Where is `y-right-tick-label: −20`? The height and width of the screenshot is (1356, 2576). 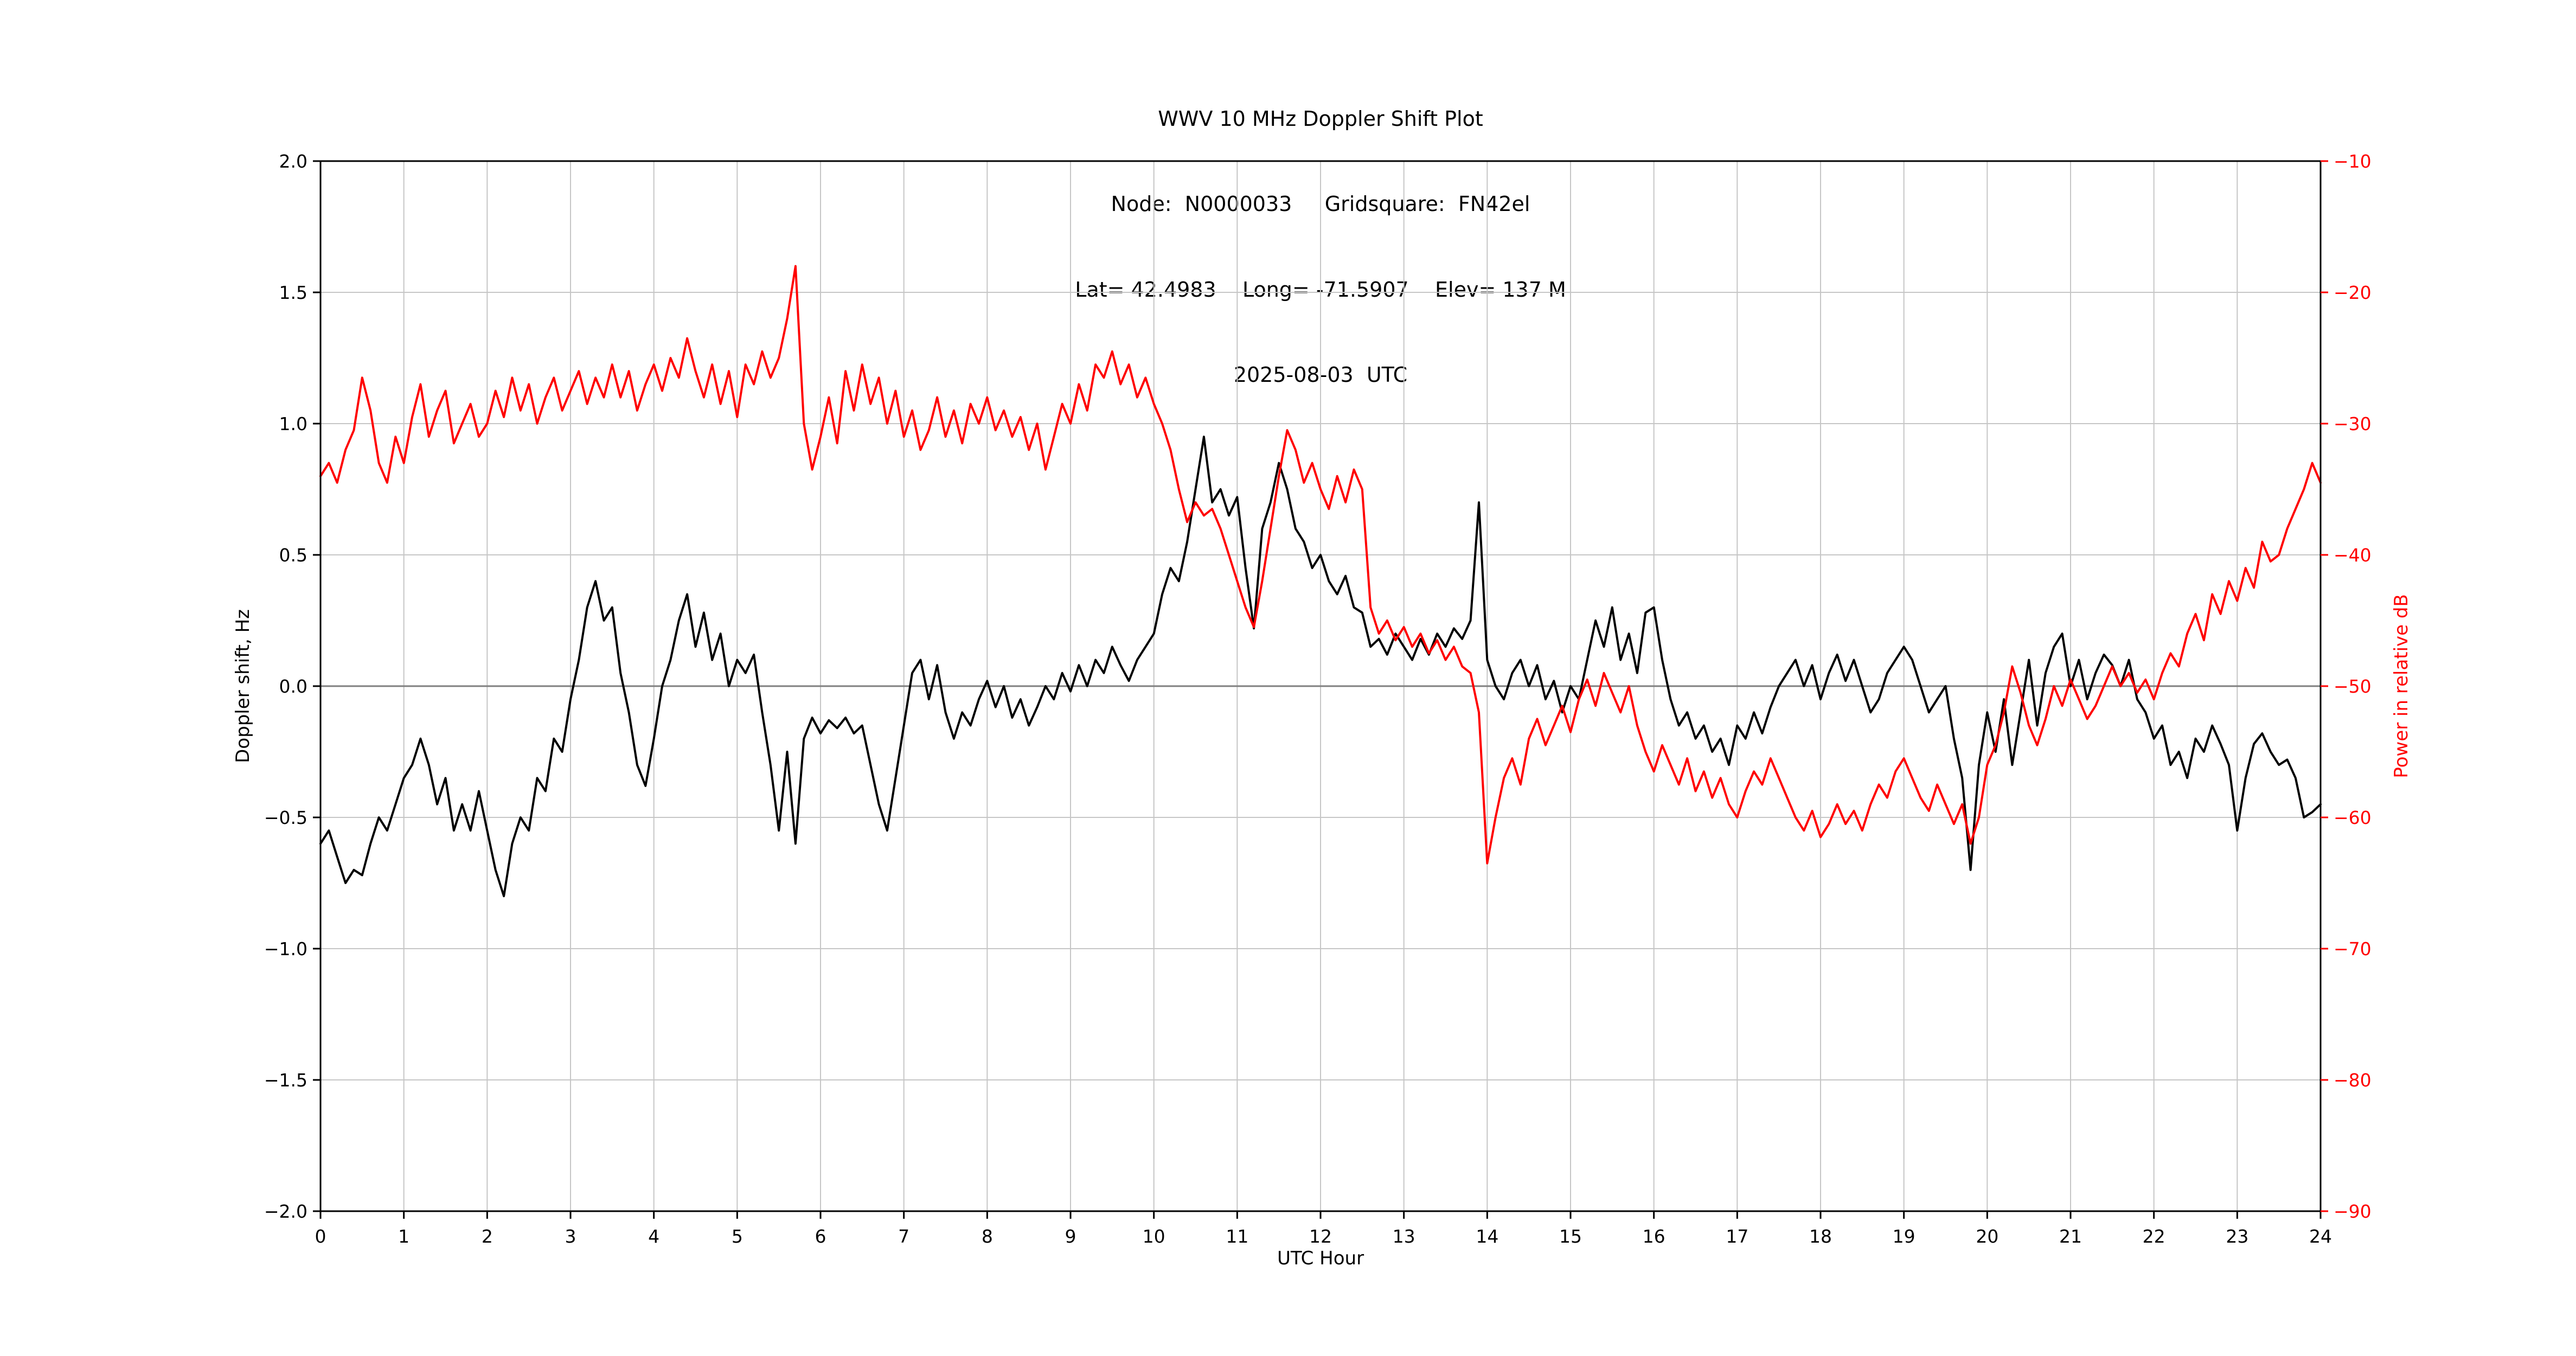 y-right-tick-label: −20 is located at coordinates (2353, 292).